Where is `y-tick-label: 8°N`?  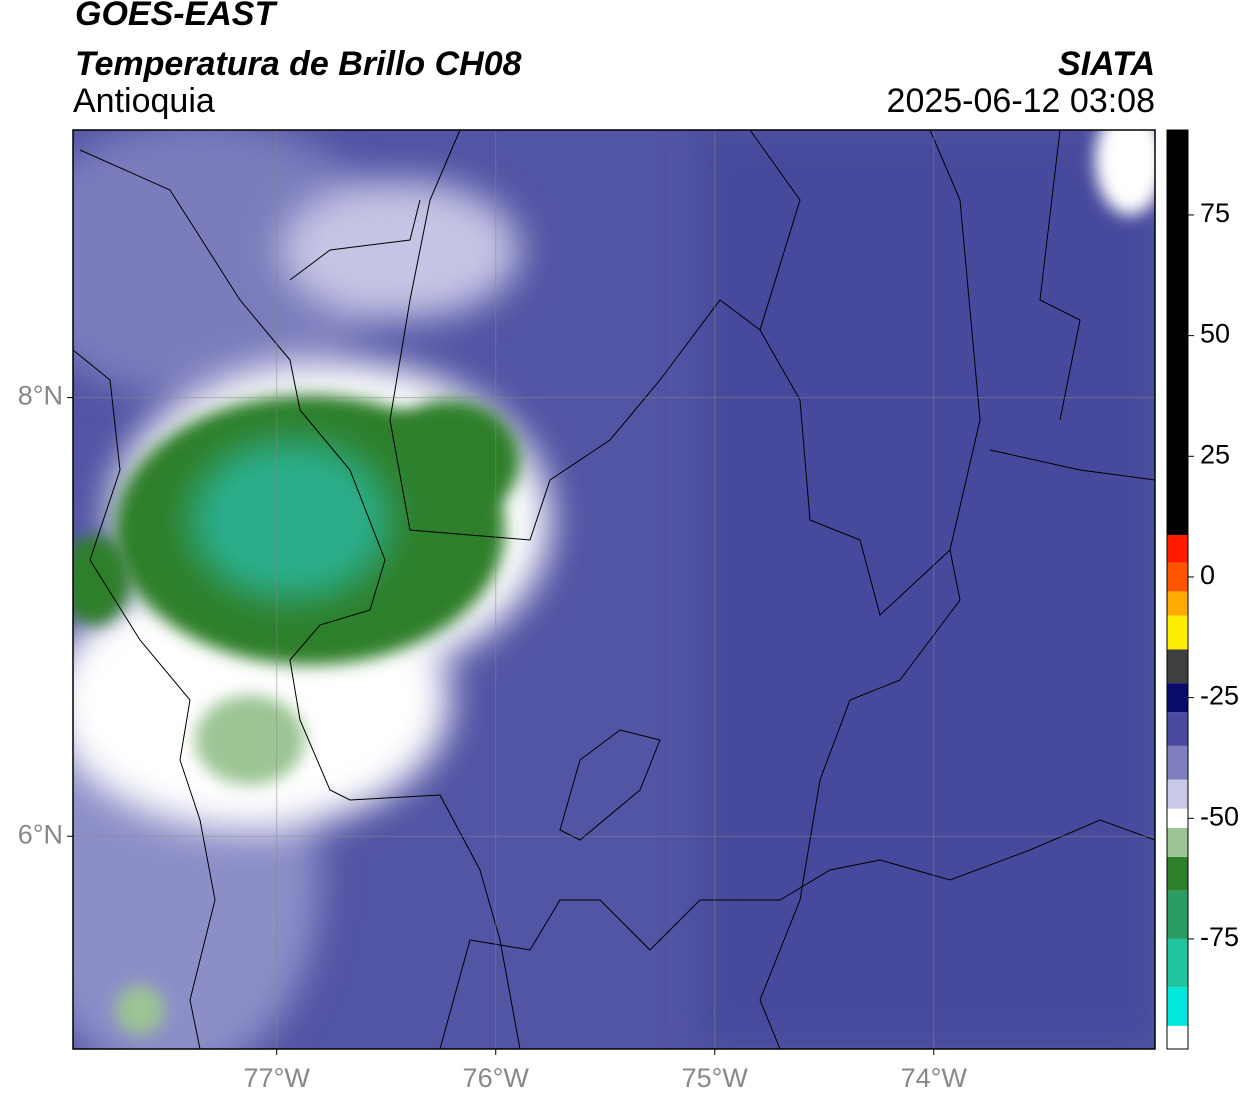
y-tick-label: 8°N is located at coordinates (40, 396).